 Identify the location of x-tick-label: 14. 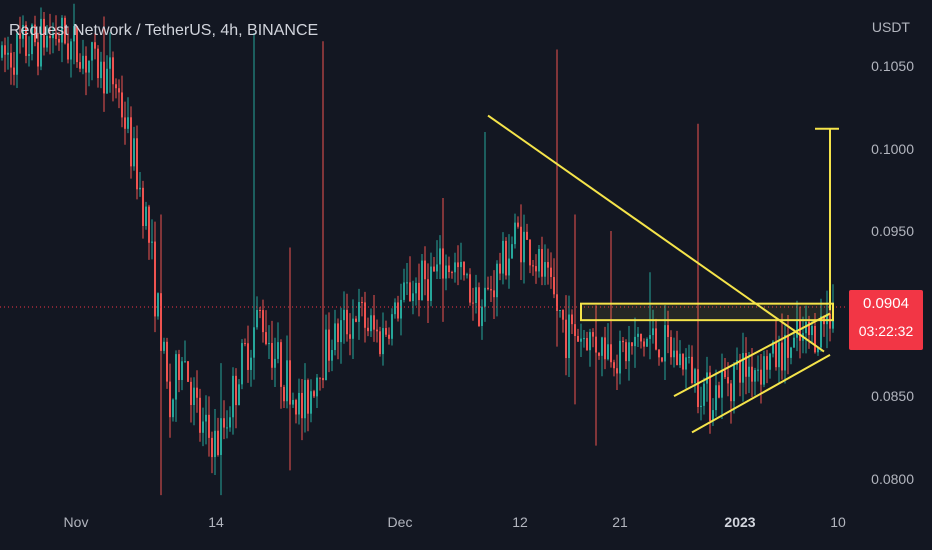
(216, 522).